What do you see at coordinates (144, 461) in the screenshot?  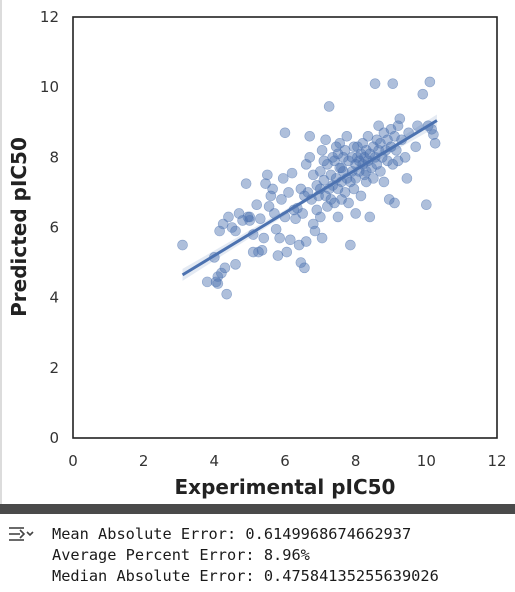 I see `x-tick-label: 2` at bounding box center [144, 461].